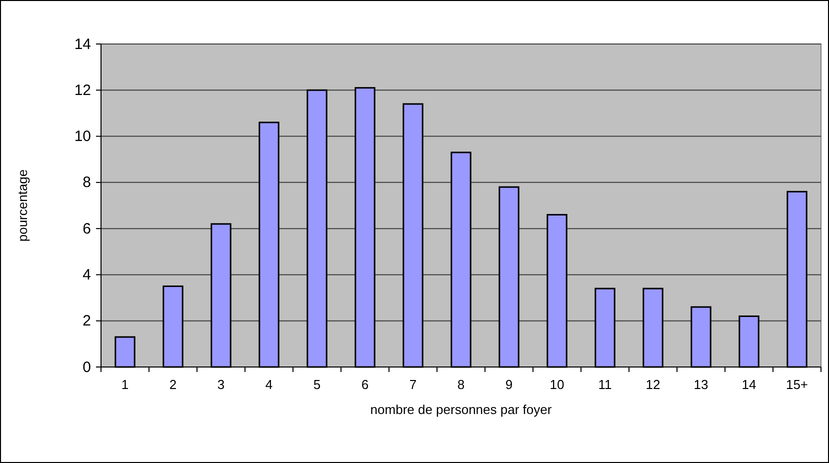 Image resolution: width=829 pixels, height=463 pixels. What do you see at coordinates (86, 229) in the screenshot?
I see `y-tick-label: 6` at bounding box center [86, 229].